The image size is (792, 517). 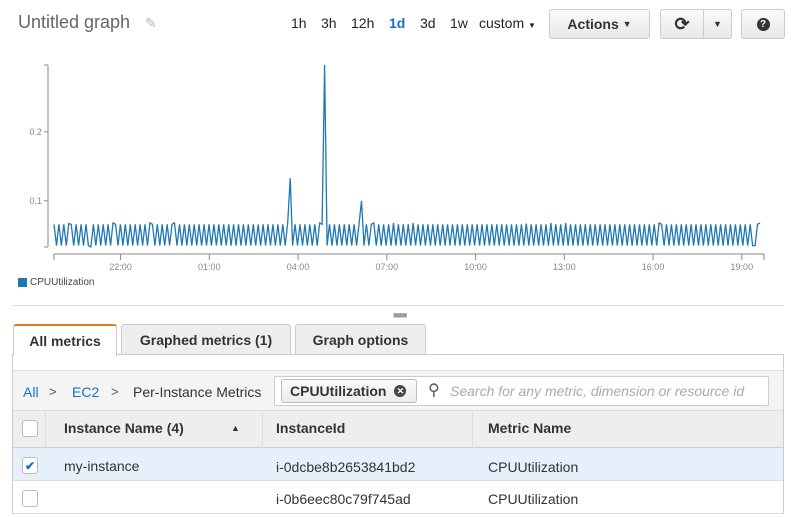 I want to click on check-icon: ✔, so click(x=30, y=465).